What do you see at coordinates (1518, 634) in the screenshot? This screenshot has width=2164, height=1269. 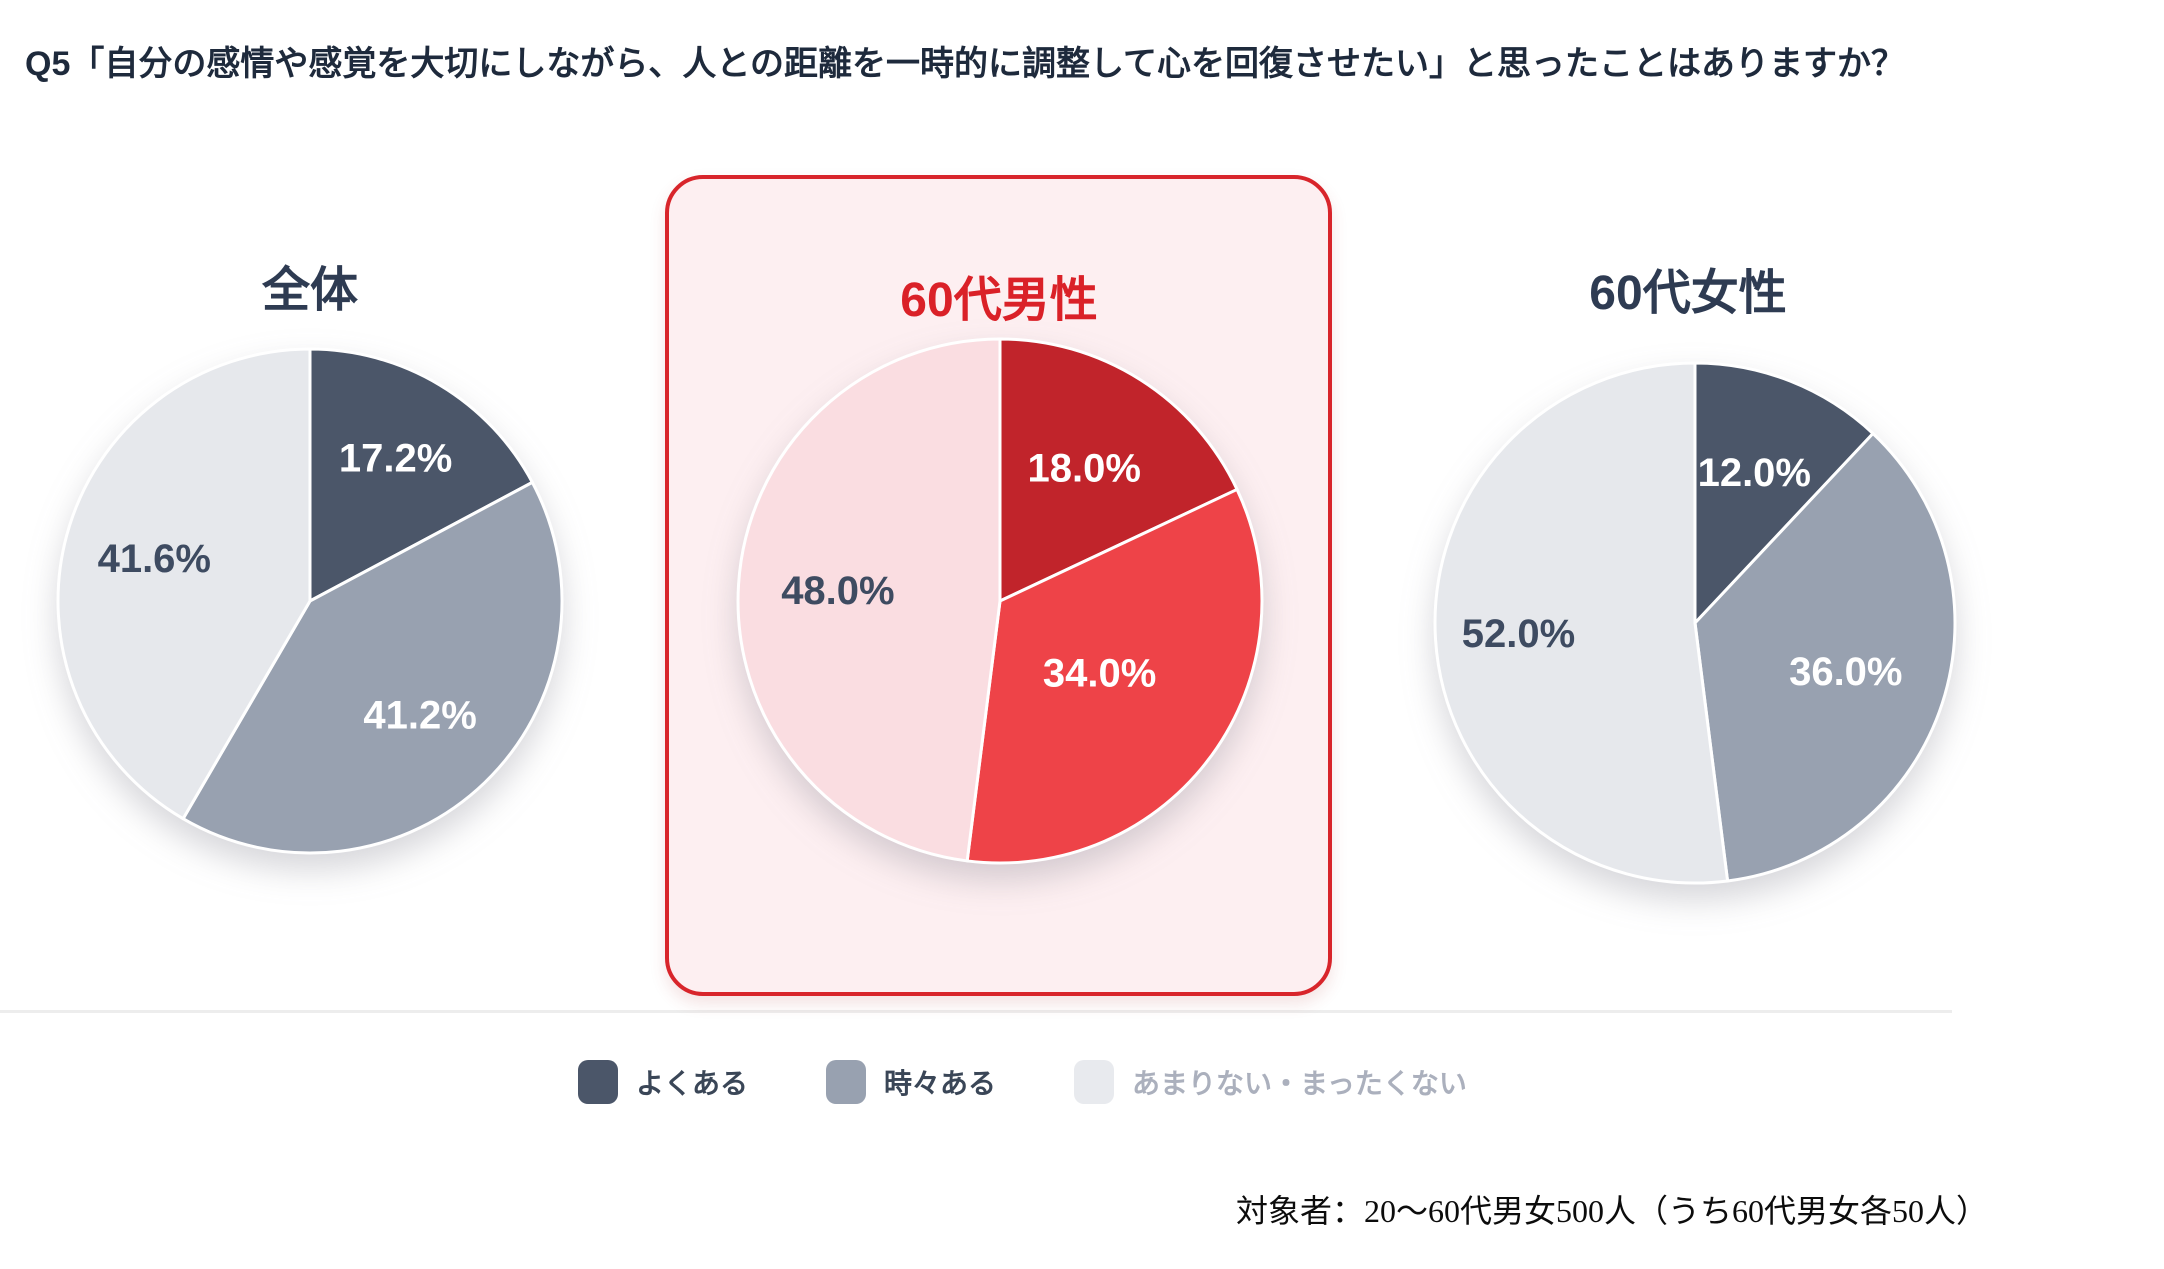 I see `pie-slice-label: 52.0%` at bounding box center [1518, 634].